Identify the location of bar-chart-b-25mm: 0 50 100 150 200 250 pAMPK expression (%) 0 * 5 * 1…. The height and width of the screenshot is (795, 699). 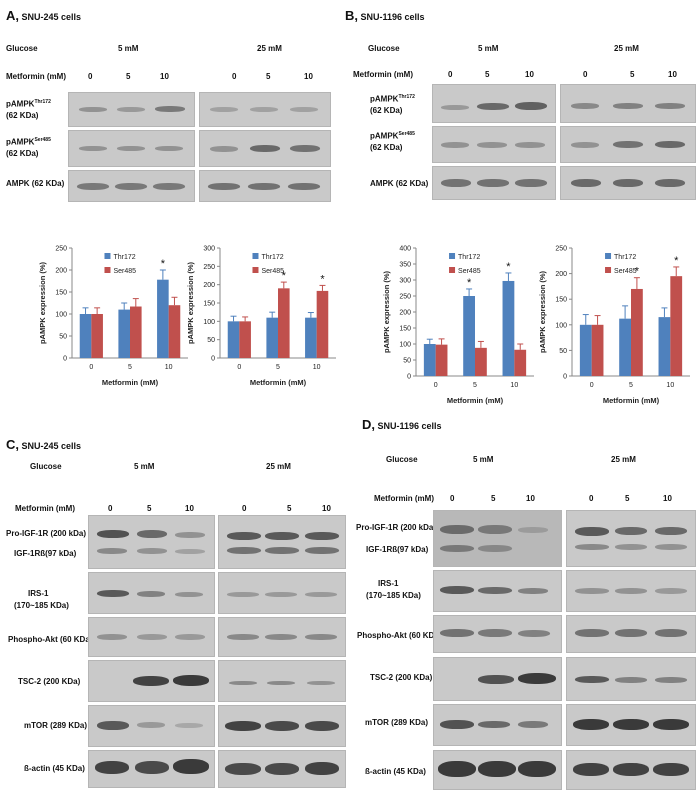
(614, 325).